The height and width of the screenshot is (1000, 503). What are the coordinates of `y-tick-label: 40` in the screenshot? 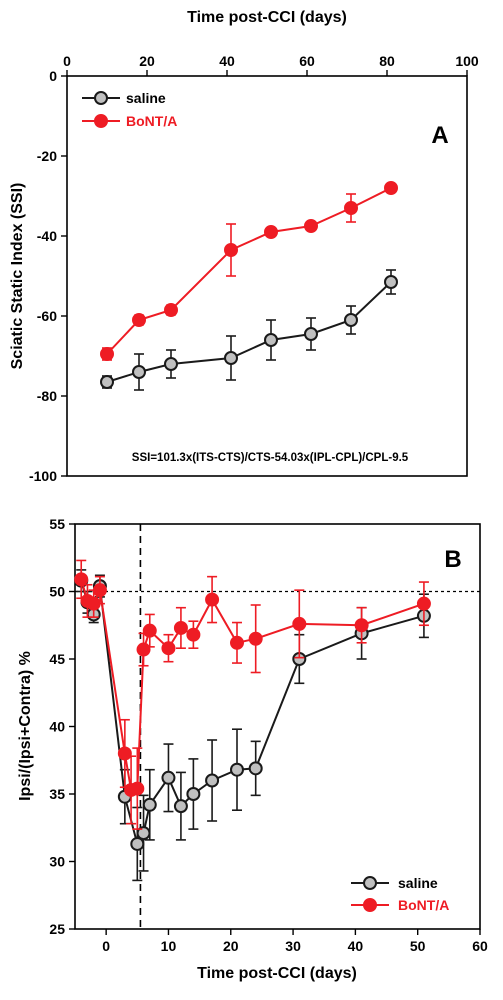 It's located at (57, 727).